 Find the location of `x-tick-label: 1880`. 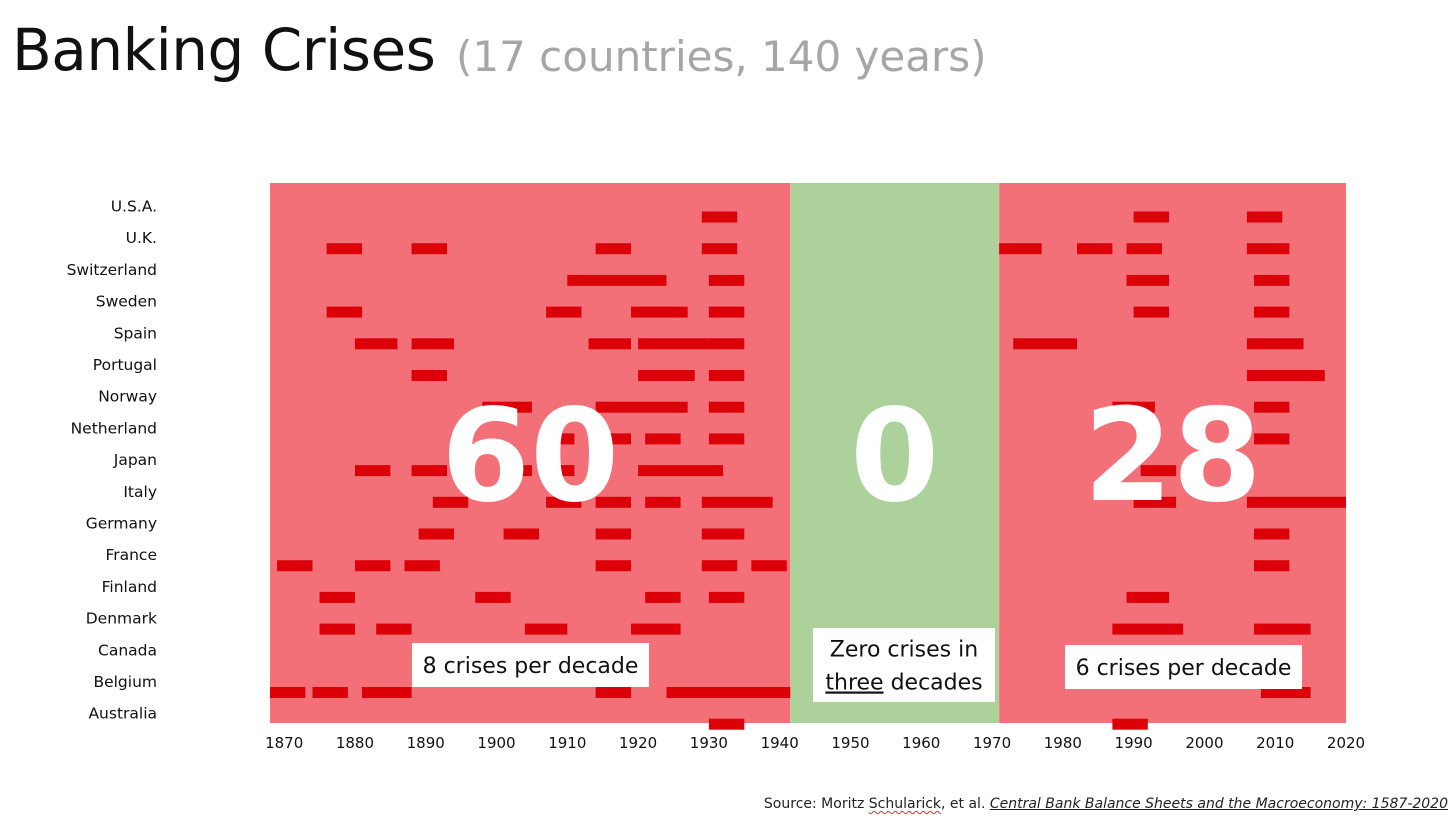

x-tick-label: 1880 is located at coordinates (355, 743).